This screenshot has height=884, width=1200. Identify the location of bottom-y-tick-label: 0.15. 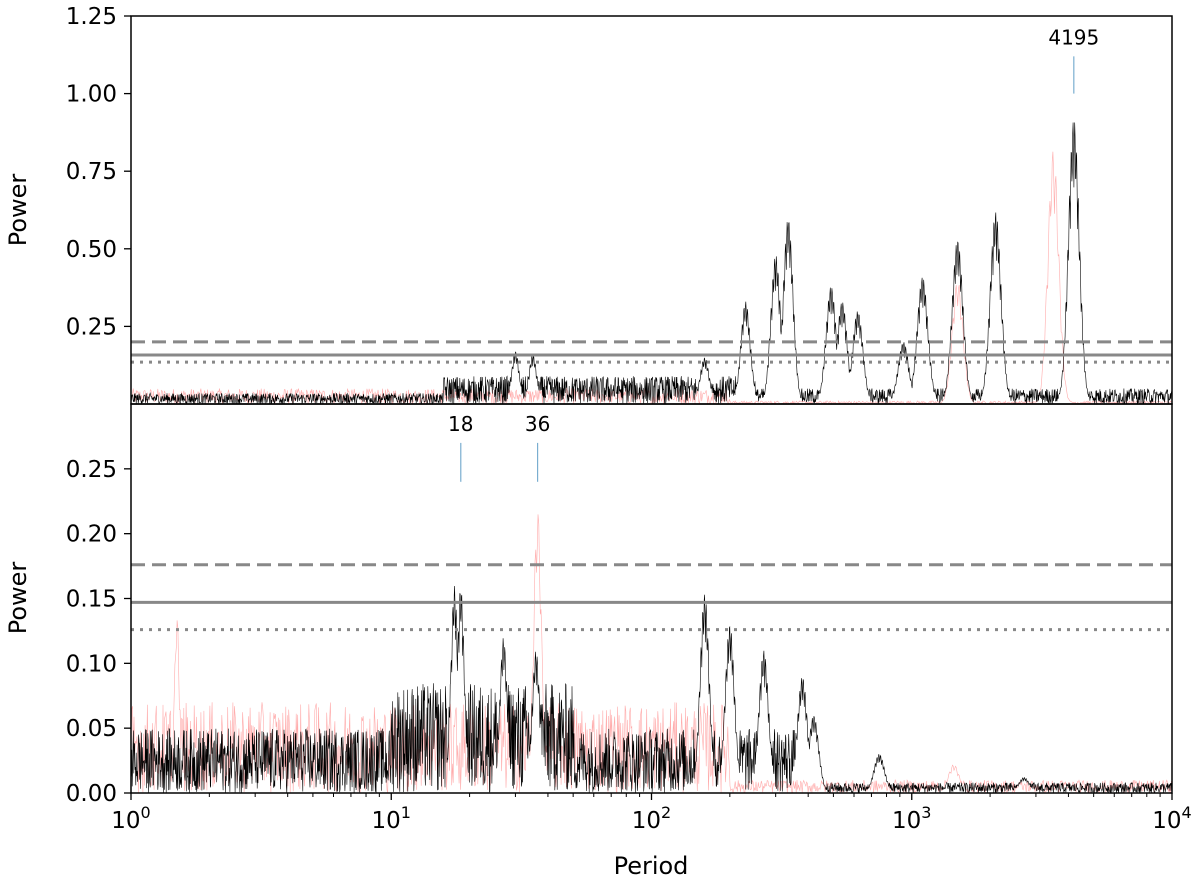
(91, 600).